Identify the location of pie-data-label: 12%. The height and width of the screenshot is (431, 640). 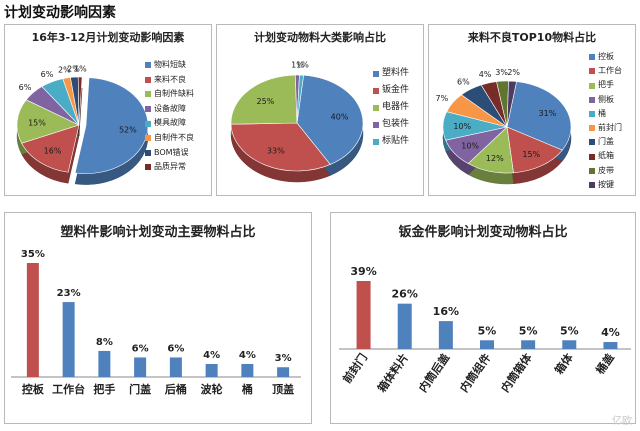
(495, 158).